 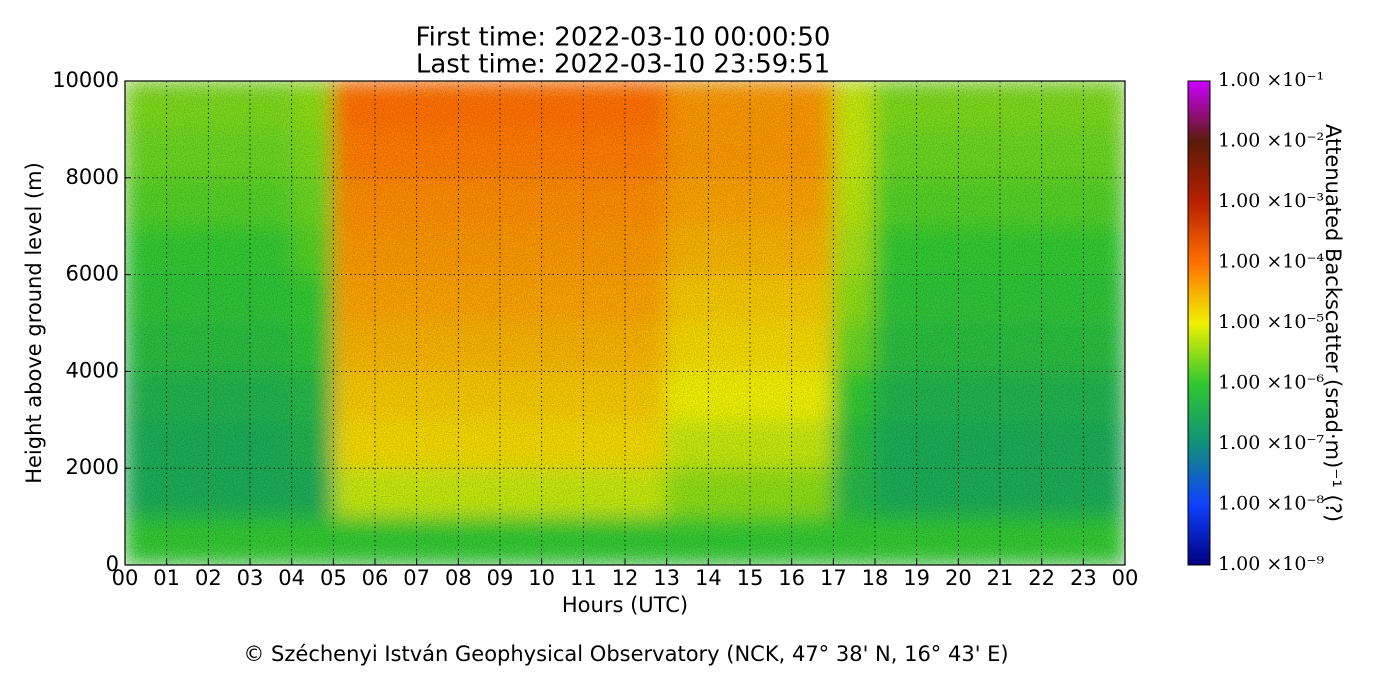 I want to click on colorbar-tick-label: 1.00 ×10⁻¹, so click(x=1271, y=80).